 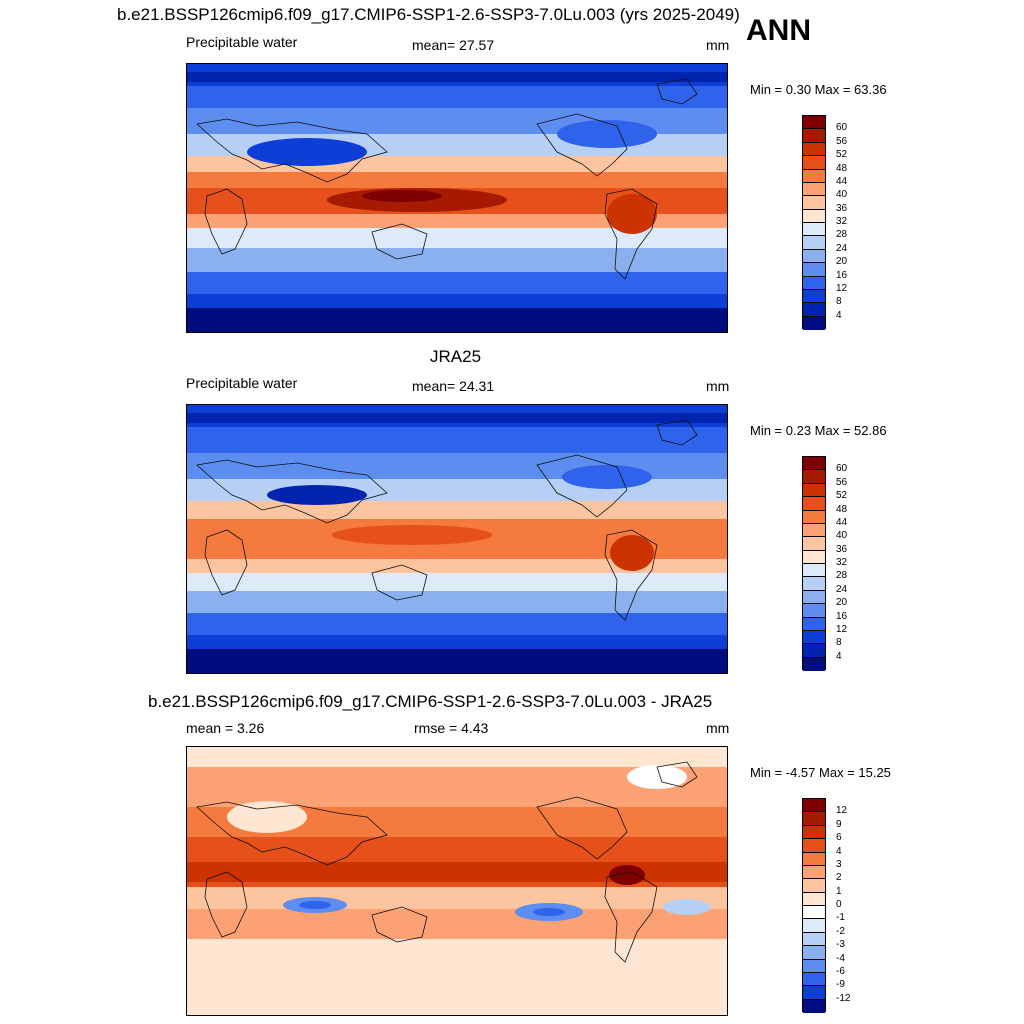 I want to click on colorbar-tick-label: 2, so click(x=839, y=878).